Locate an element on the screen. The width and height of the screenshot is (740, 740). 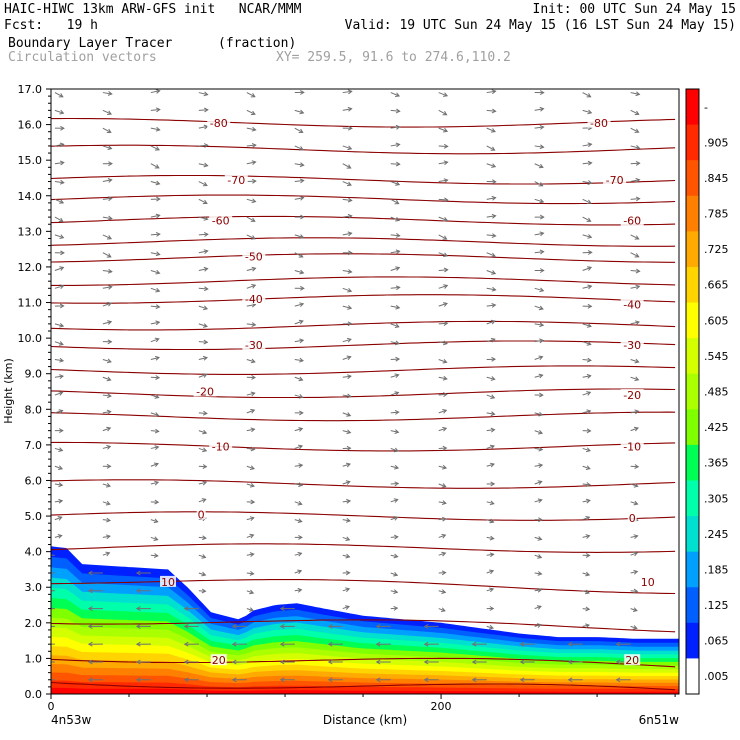
y-tick-label: 9.0 is located at coordinates (34, 374).